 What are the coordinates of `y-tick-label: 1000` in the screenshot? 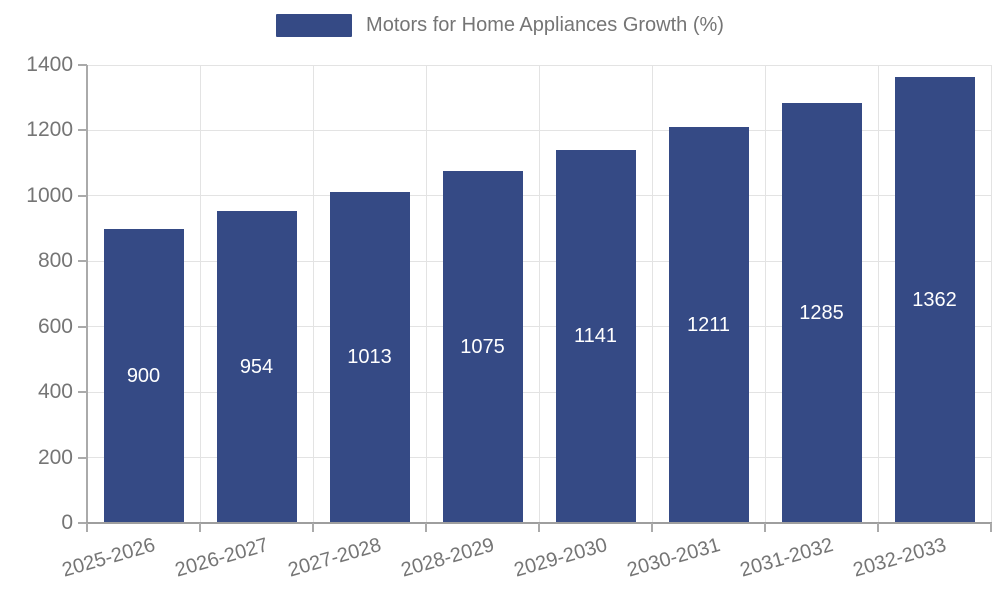 It's located at (49, 195).